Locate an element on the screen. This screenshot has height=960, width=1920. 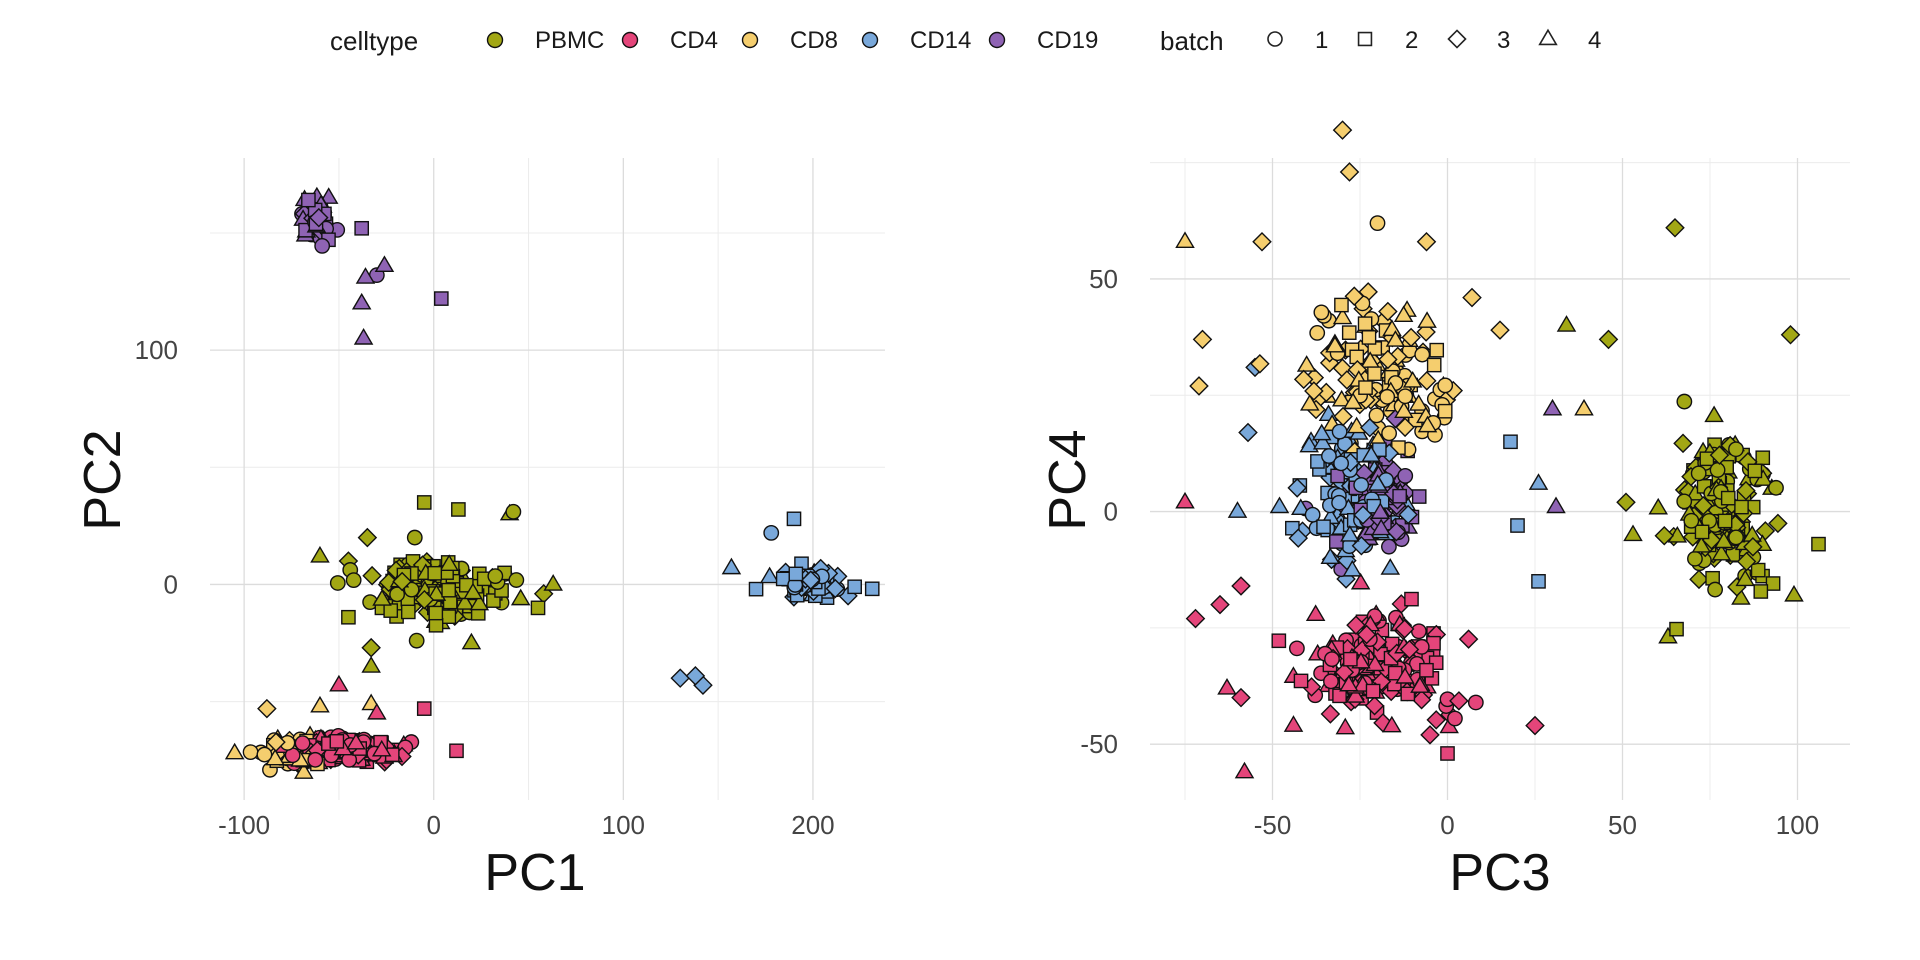
legend-key-cd14 is located at coordinates (870, 40).